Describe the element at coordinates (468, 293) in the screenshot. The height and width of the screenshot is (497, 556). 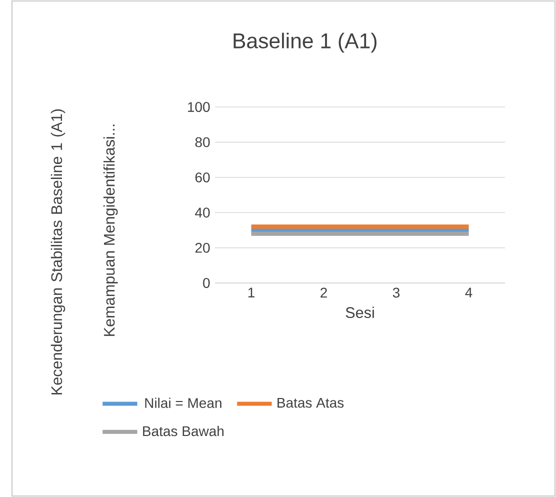
I see `x-tick-label: 4` at that location.